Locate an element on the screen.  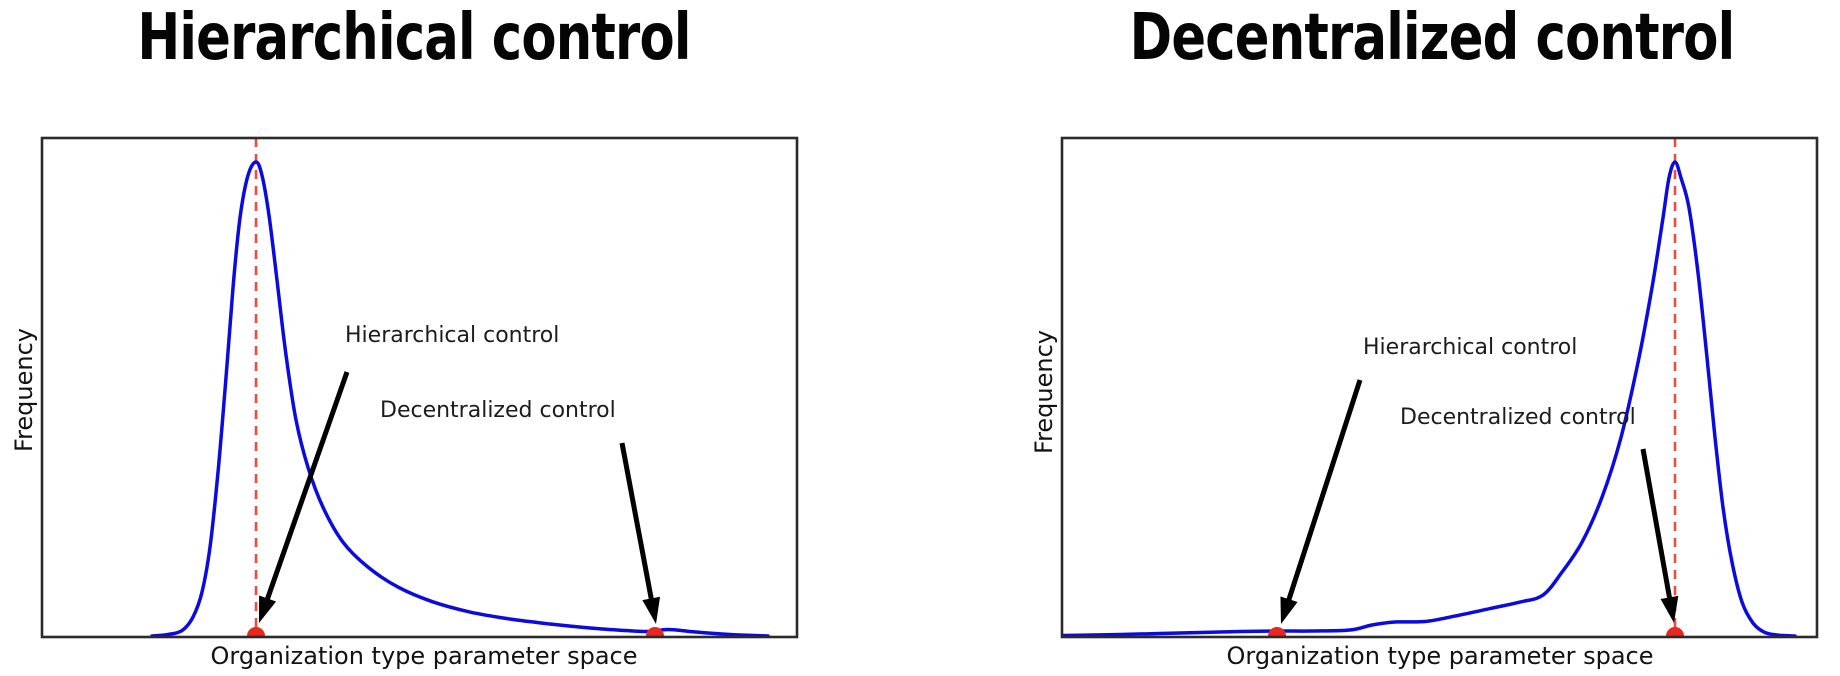
left-panel-title: Hierarchical control is located at coordinates (414, 38).